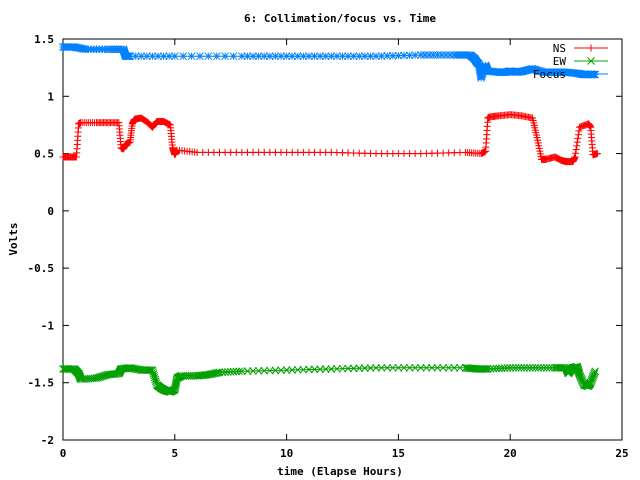 This screenshot has height=480, width=640. Describe the element at coordinates (63, 453) in the screenshot. I see `x-tick-label: 0` at that location.